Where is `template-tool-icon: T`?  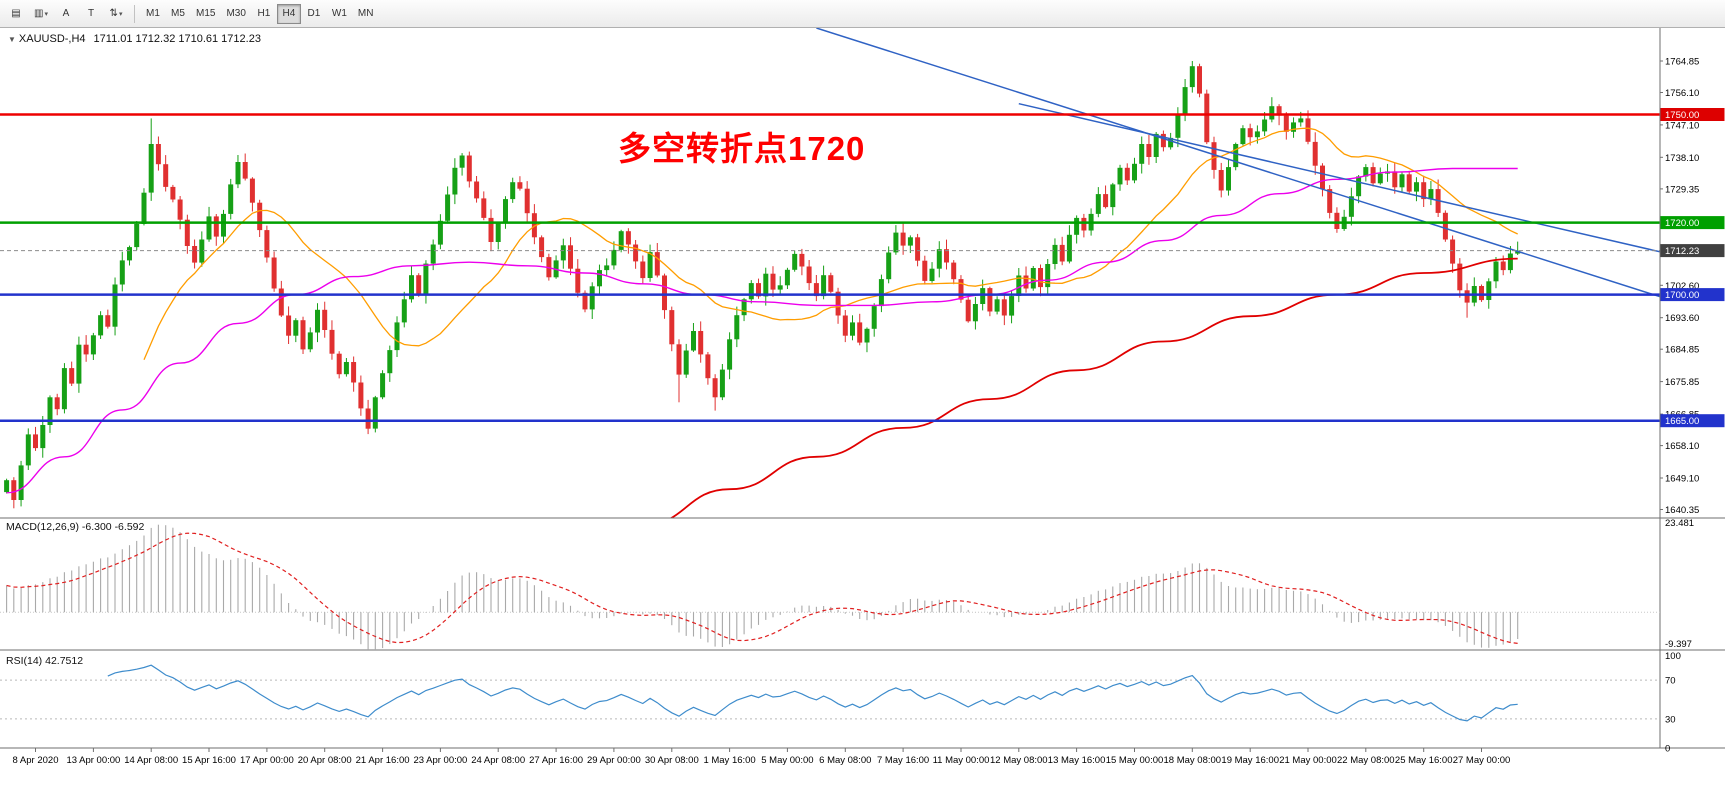 template-tool-icon: T is located at coordinates (91, 13).